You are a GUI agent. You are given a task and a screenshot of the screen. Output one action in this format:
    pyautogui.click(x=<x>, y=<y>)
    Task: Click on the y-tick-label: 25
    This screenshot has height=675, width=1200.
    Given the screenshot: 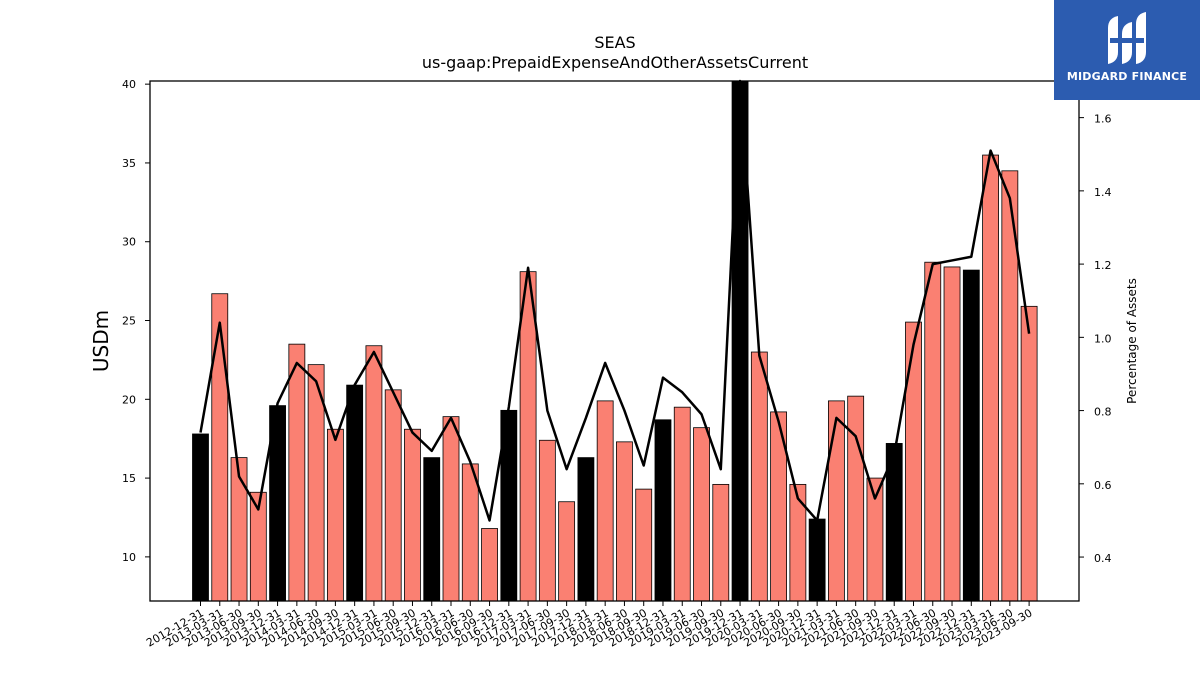 What is the action you would take?
    pyautogui.click(x=129, y=321)
    